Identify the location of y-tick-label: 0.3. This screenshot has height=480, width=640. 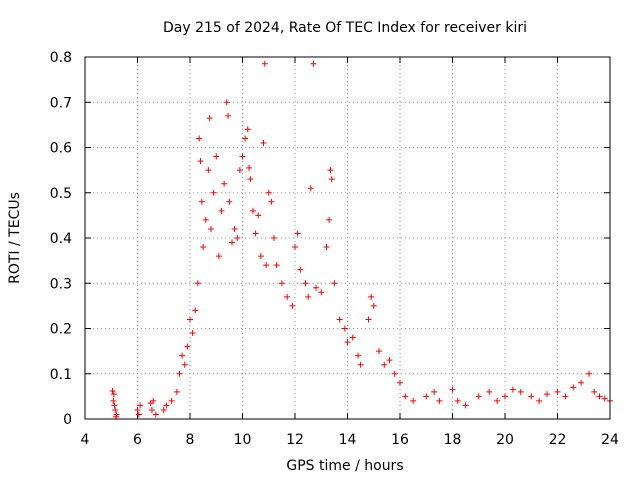
(61, 284).